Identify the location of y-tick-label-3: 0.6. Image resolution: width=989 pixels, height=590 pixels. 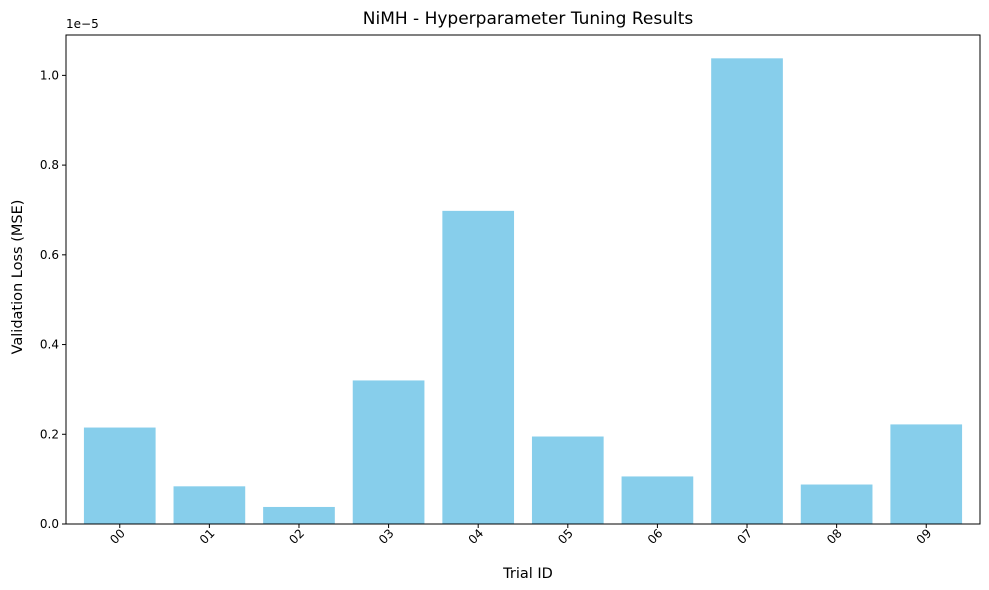
(49, 255).